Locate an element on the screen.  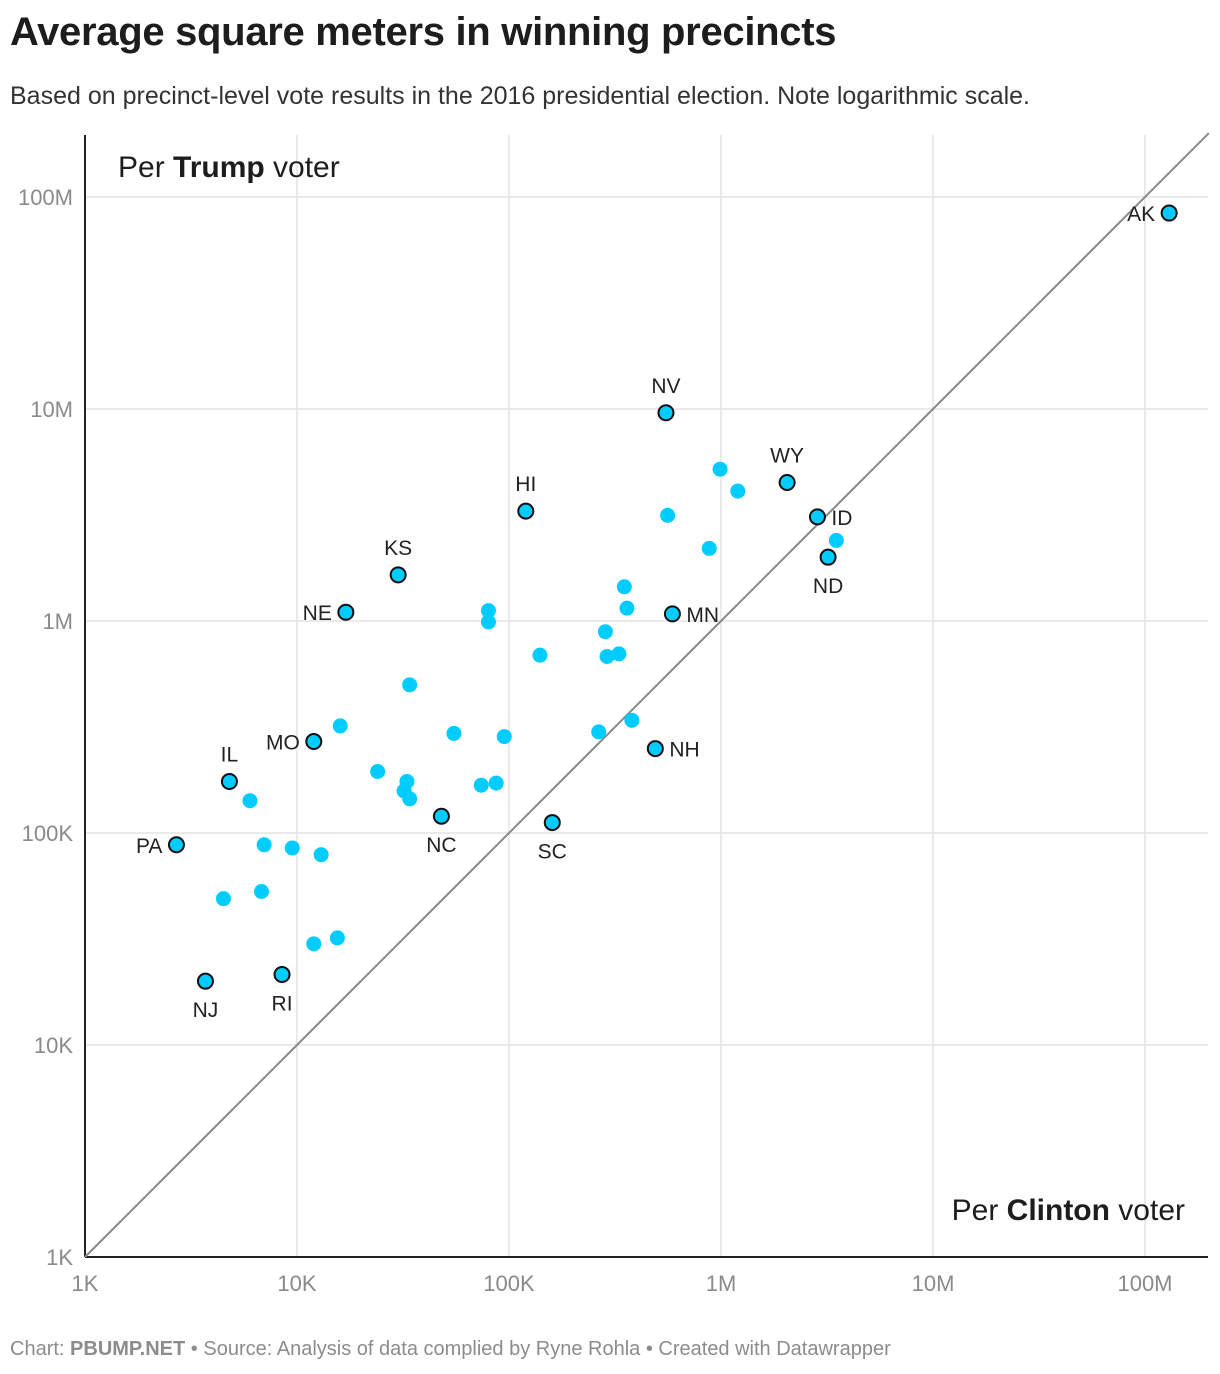
y-tick-label: 1M is located at coordinates (57, 621).